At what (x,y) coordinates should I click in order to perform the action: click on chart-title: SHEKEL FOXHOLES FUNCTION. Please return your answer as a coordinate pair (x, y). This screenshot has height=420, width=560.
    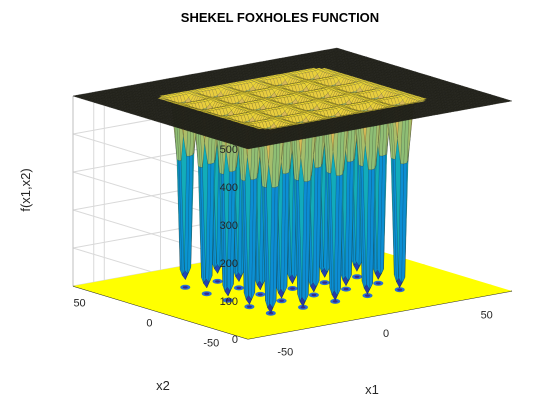
    Looking at the image, I should click on (280, 17).